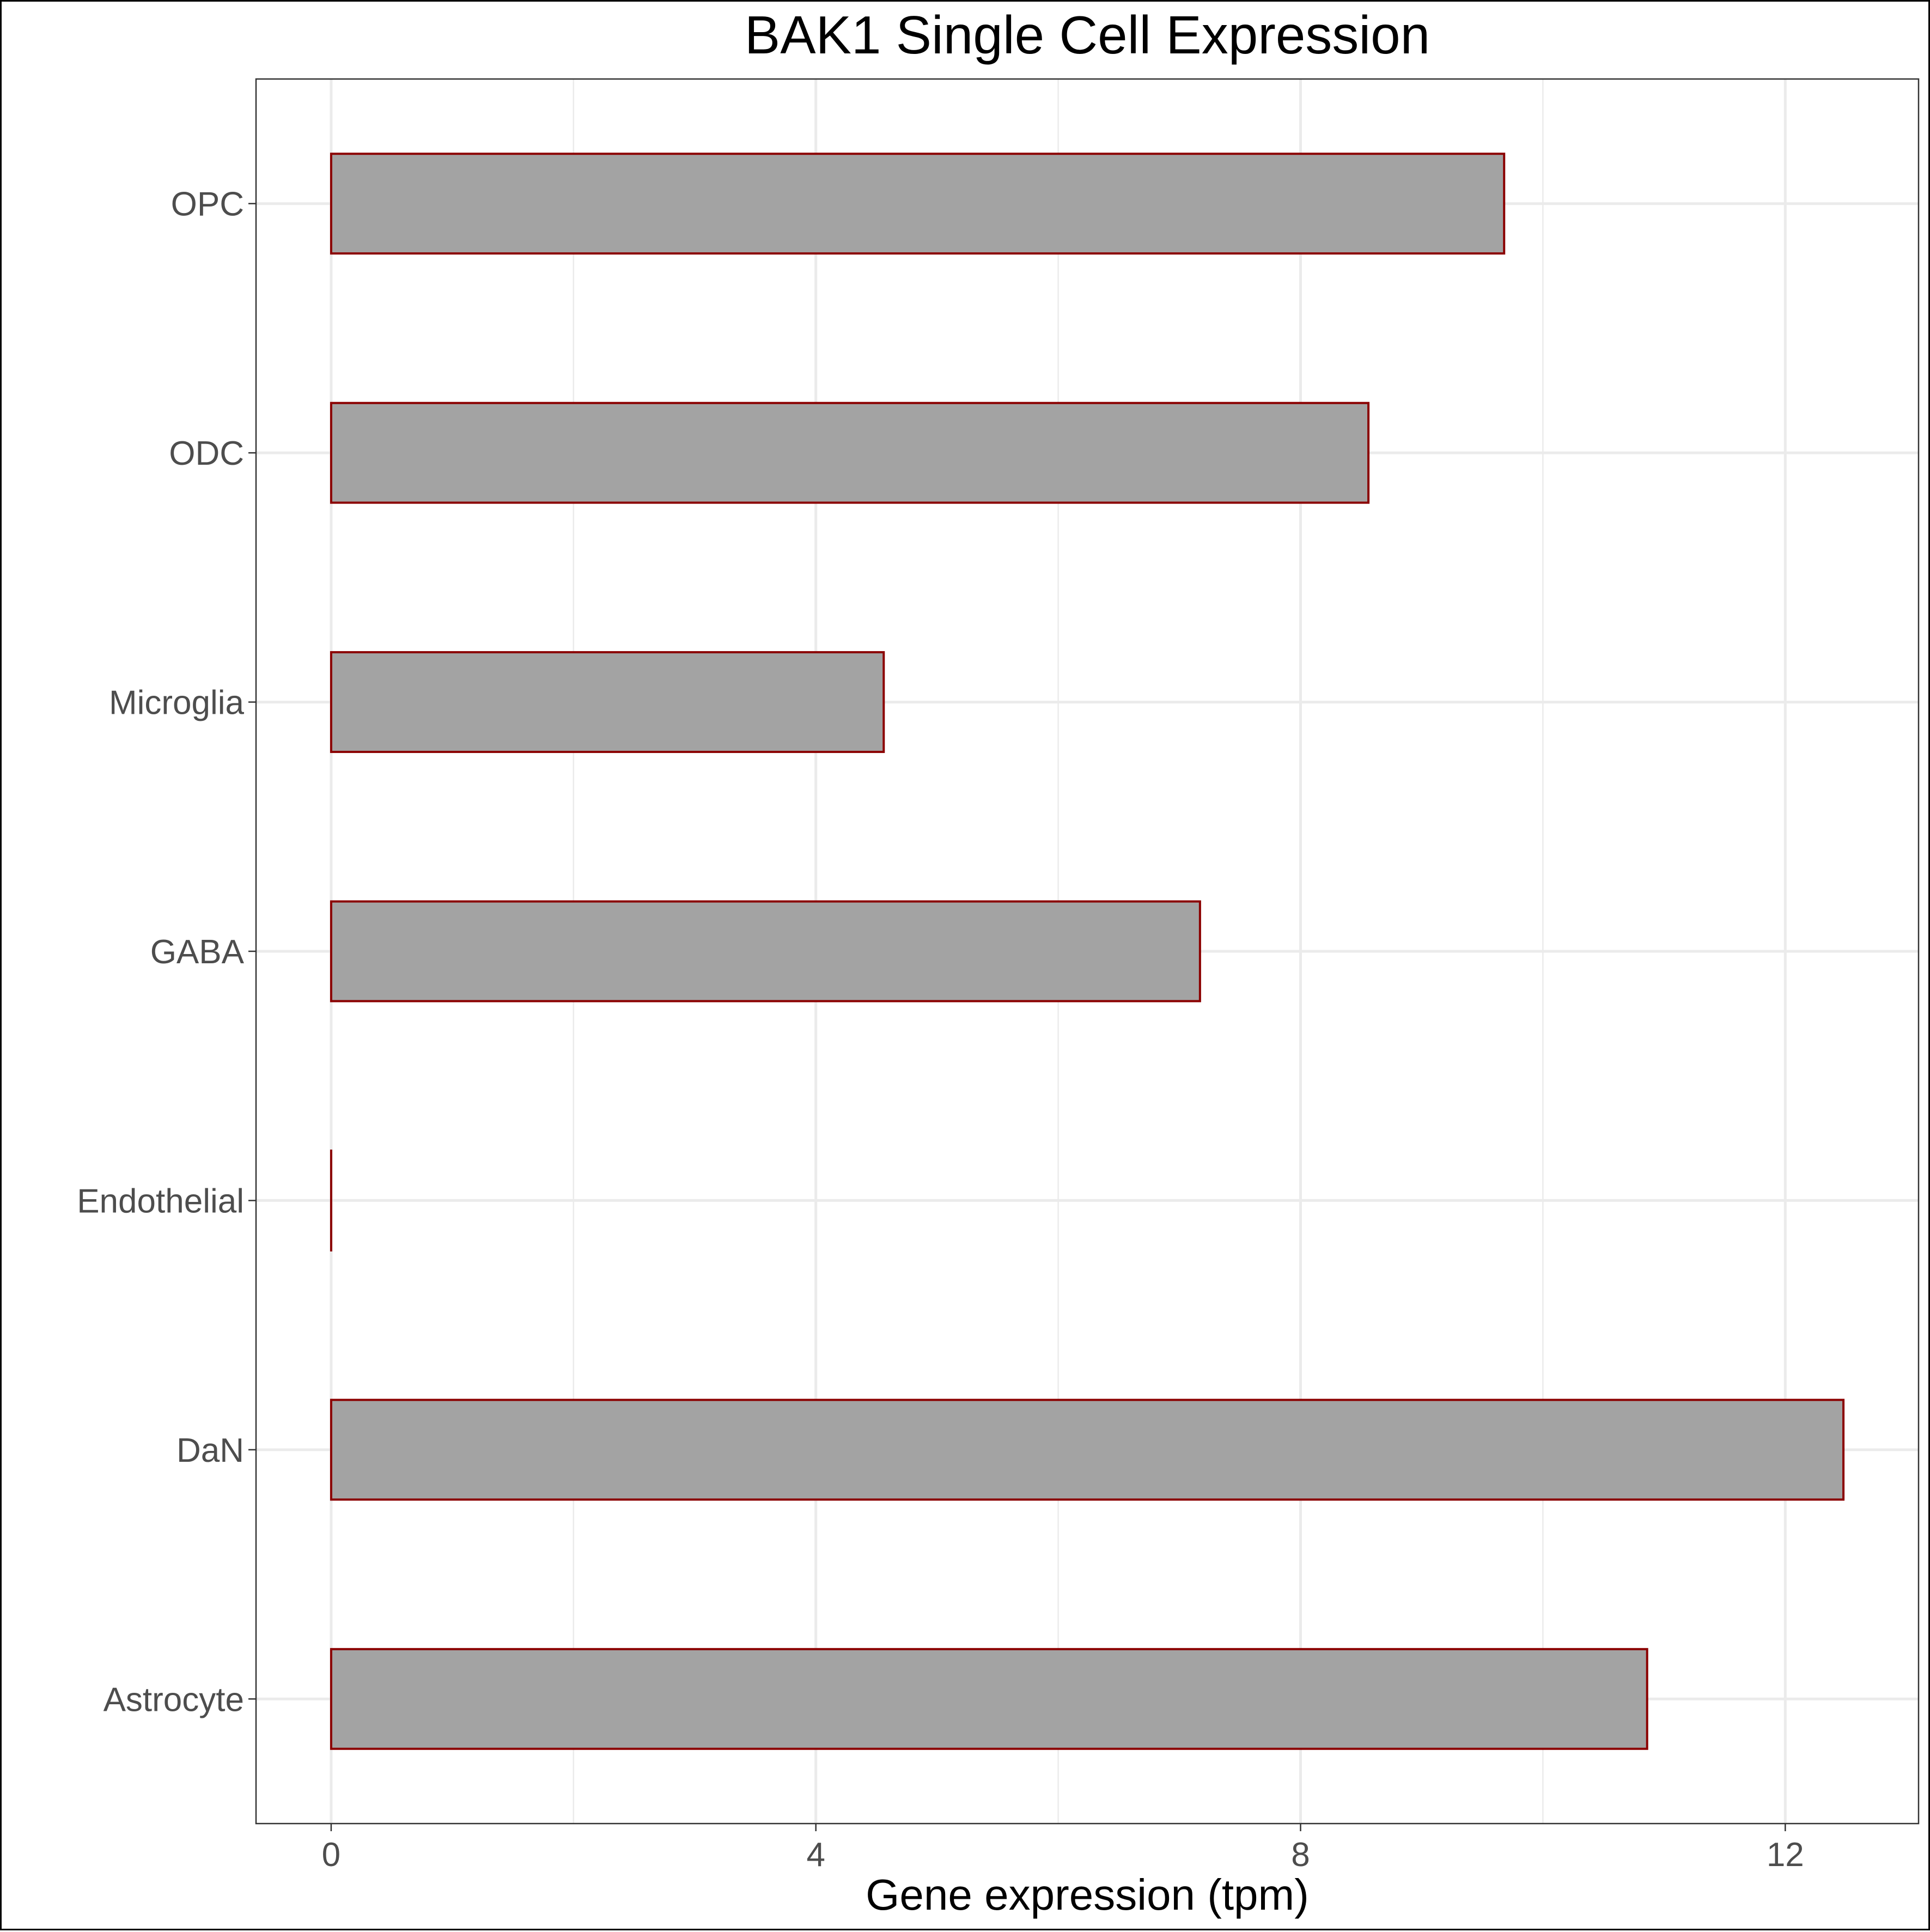 The image size is (1930, 1932). What do you see at coordinates (1300, 1855) in the screenshot?
I see `x-tick-label: 8` at bounding box center [1300, 1855].